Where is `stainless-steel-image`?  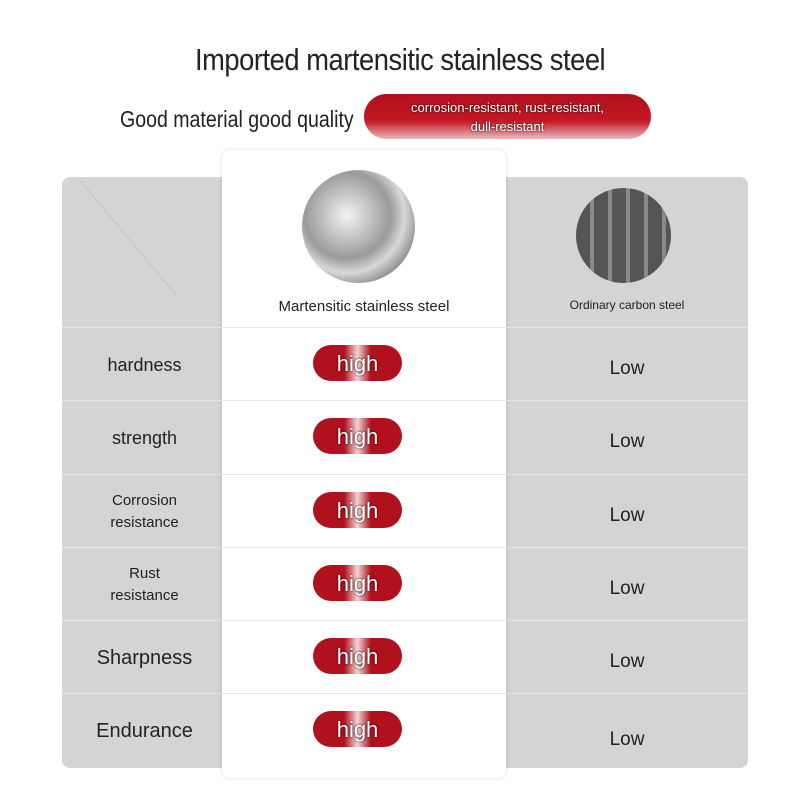
stainless-steel-image is located at coordinates (358, 226).